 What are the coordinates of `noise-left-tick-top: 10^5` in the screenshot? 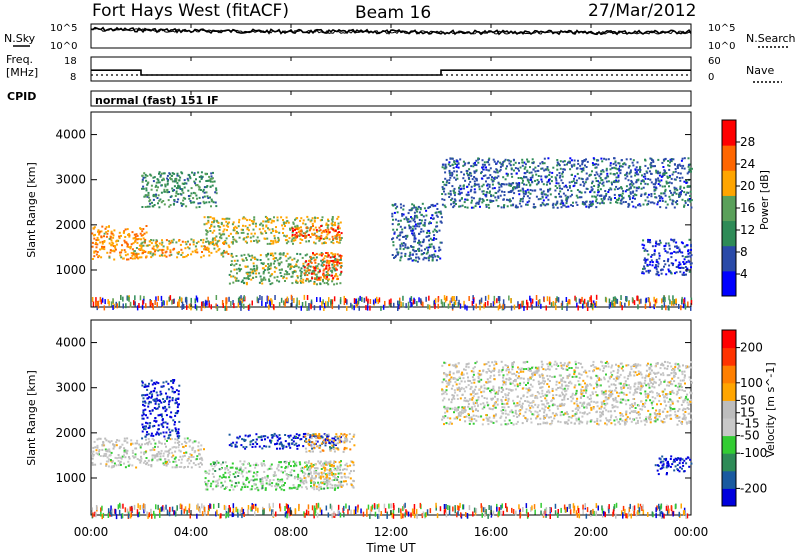 It's located at (63, 28).